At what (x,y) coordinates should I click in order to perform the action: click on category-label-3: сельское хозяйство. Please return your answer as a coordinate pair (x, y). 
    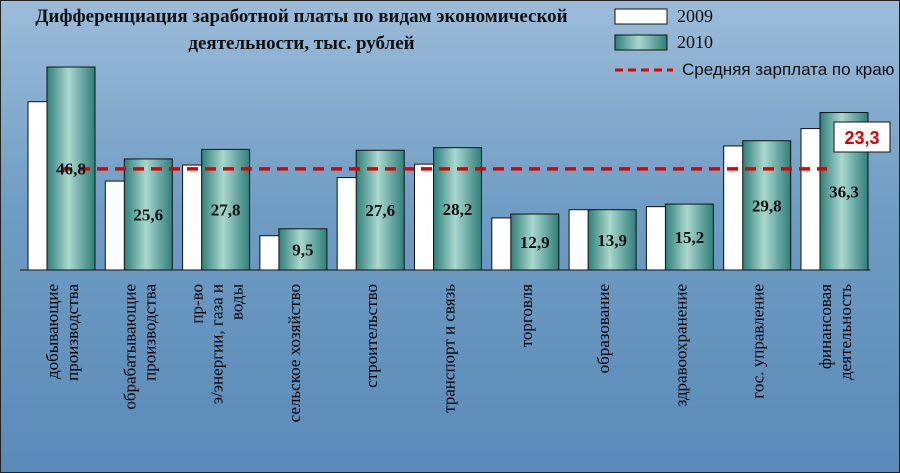
    Looking at the image, I should click on (294, 353).